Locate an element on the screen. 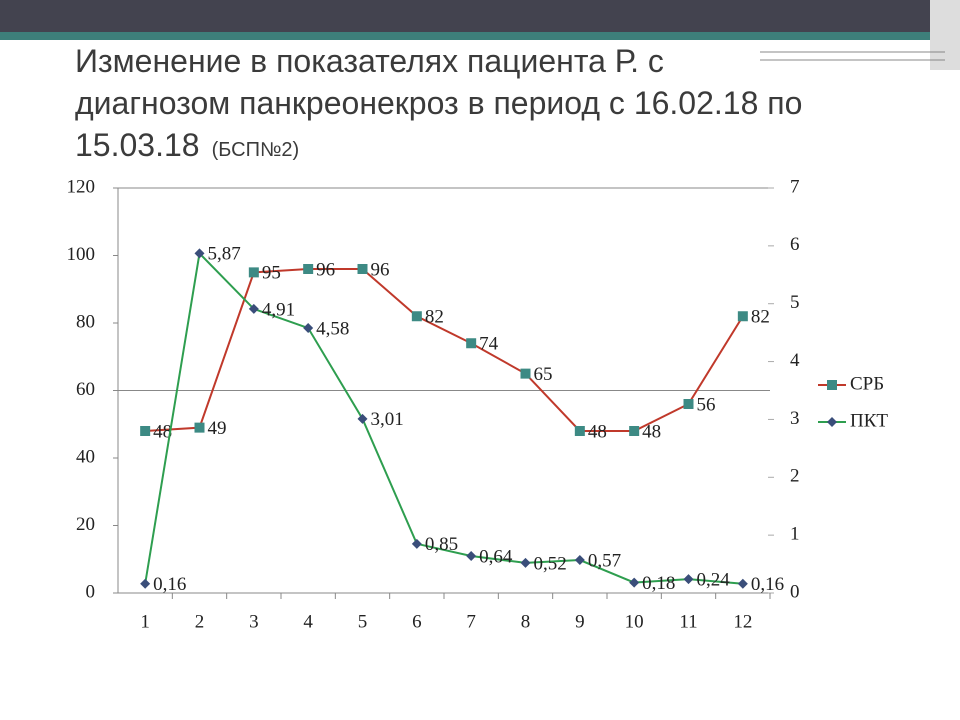  value-label: 0,64 is located at coordinates (496, 556).